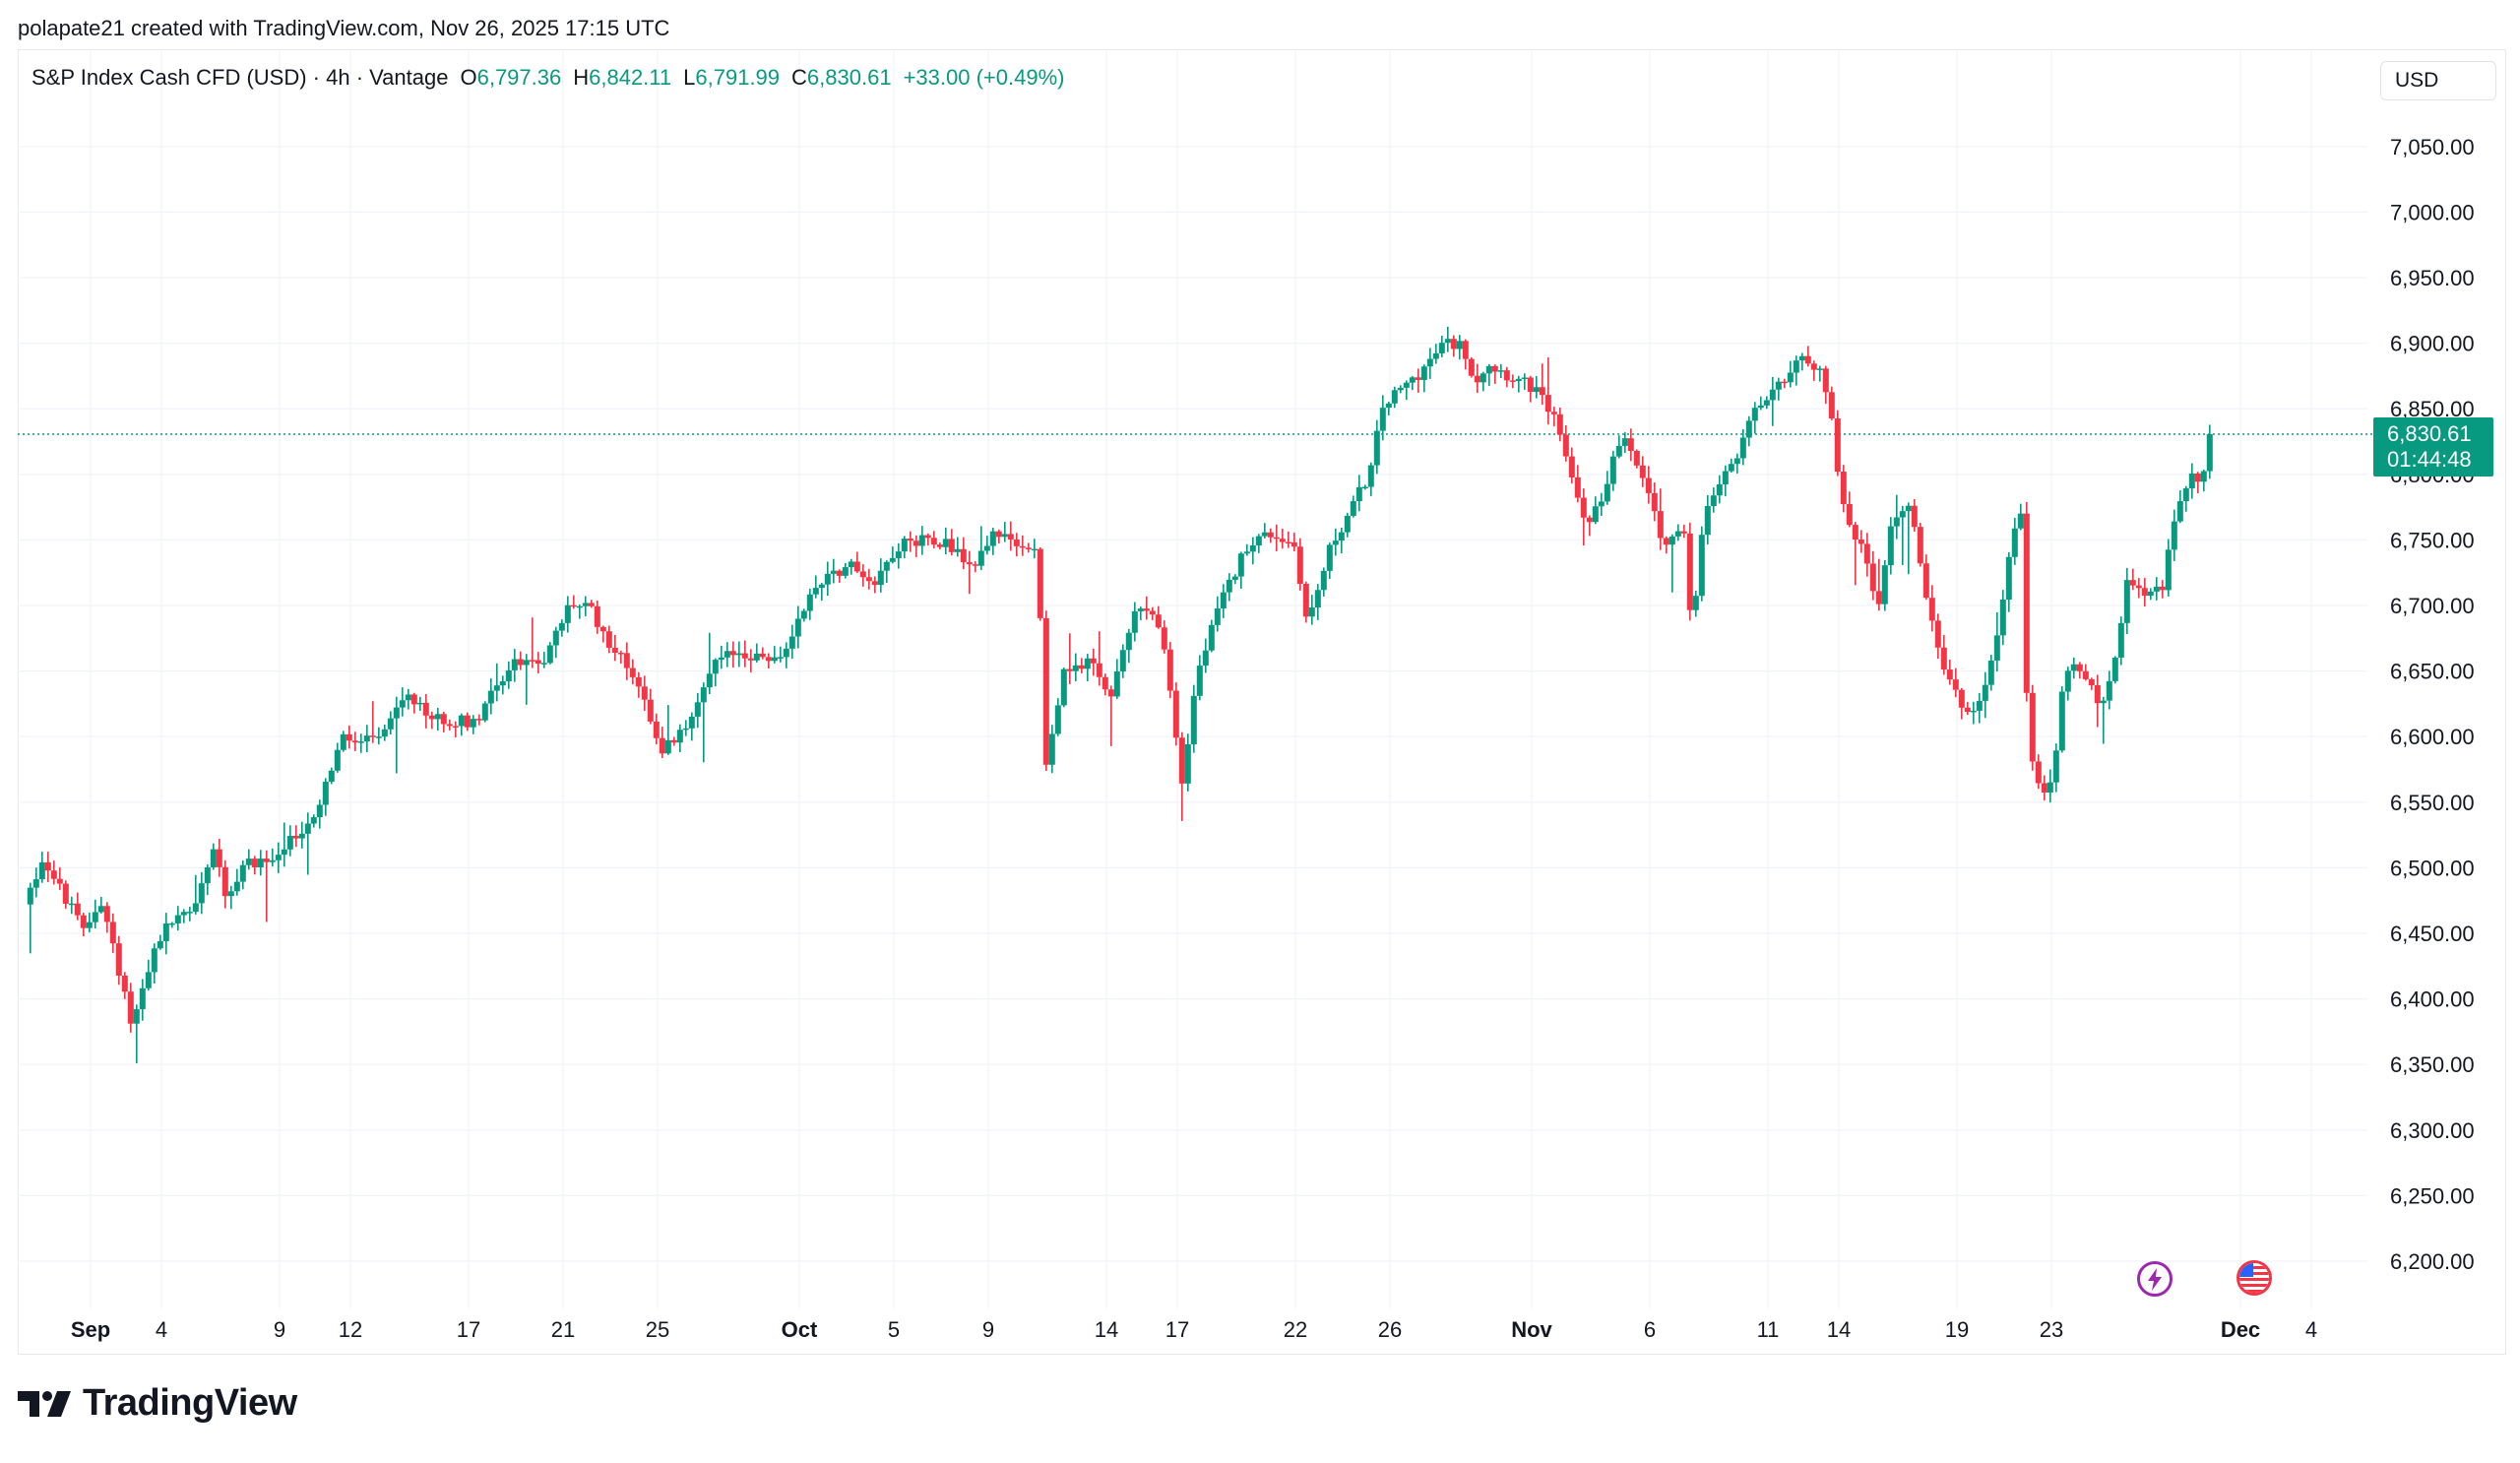 The image size is (2520, 1463). What do you see at coordinates (2438, 81) in the screenshot?
I see `currency-button: USD` at bounding box center [2438, 81].